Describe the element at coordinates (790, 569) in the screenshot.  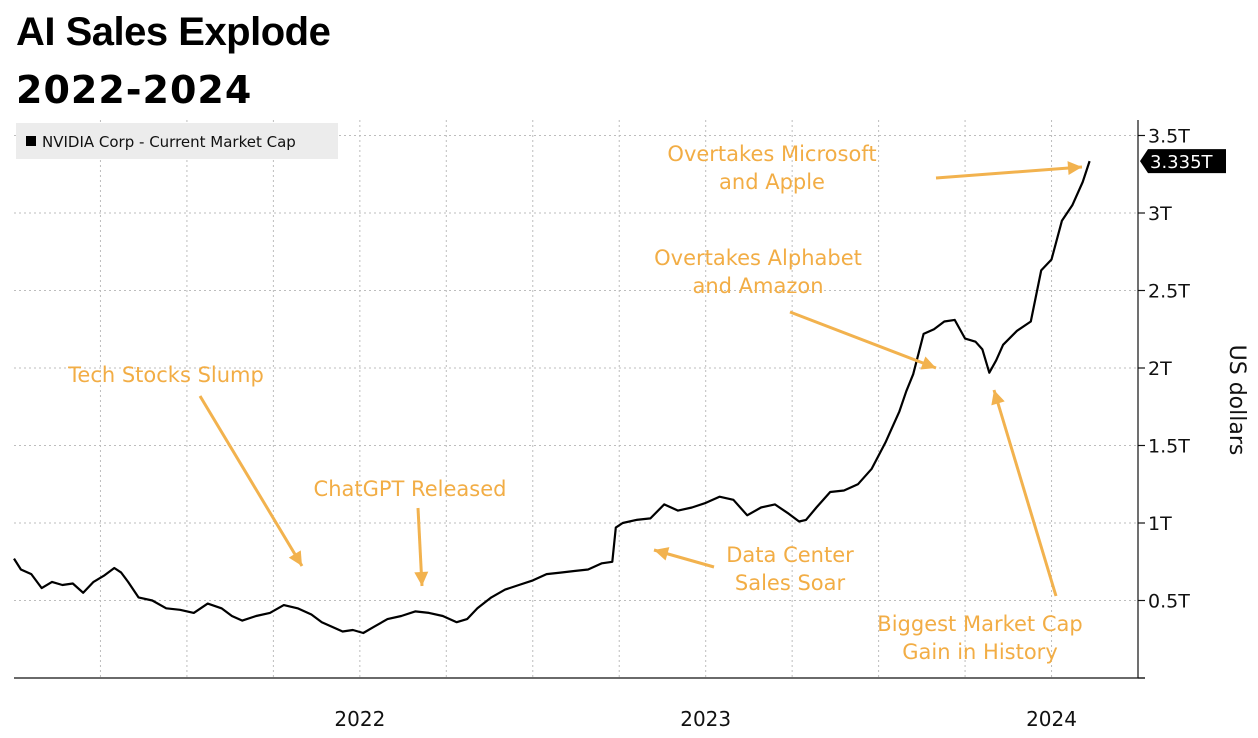
I see `annotation-label: Data Center Sales Soar` at that location.